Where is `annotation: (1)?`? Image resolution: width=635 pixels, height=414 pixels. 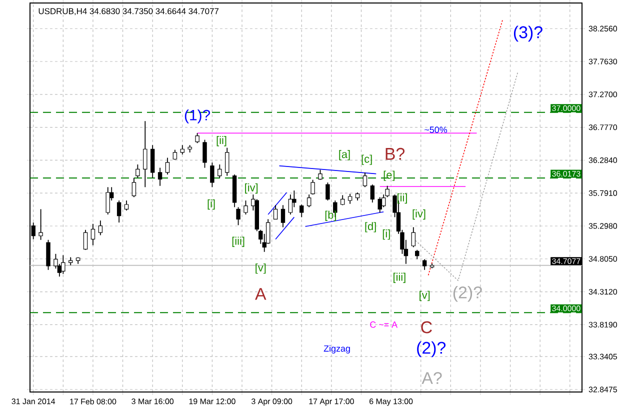
annotation: (1)? is located at coordinates (197, 116).